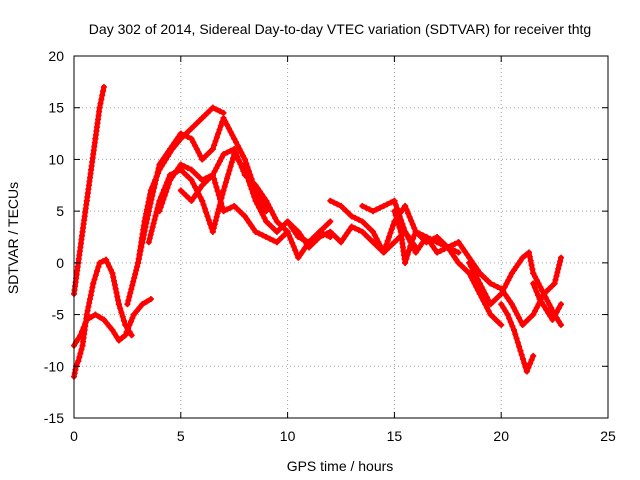  I want to click on x-tick-label: 25, so click(608, 436).